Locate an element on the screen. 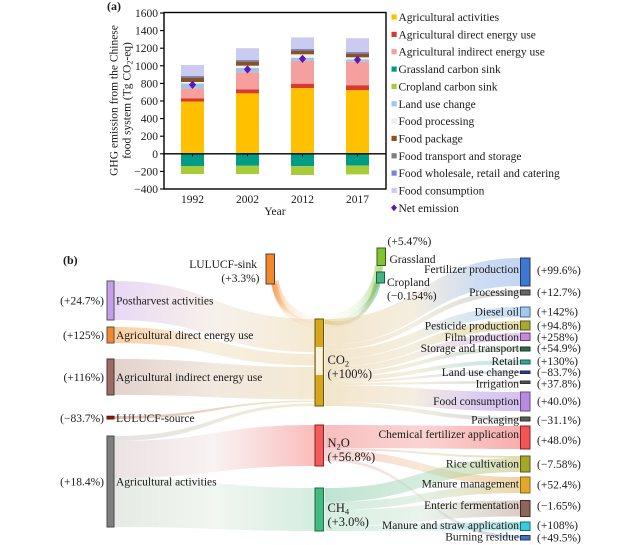  svg-text:Food wholesale, retail and cat: Food wholesale, retail and catering is located at coordinates (480, 174).